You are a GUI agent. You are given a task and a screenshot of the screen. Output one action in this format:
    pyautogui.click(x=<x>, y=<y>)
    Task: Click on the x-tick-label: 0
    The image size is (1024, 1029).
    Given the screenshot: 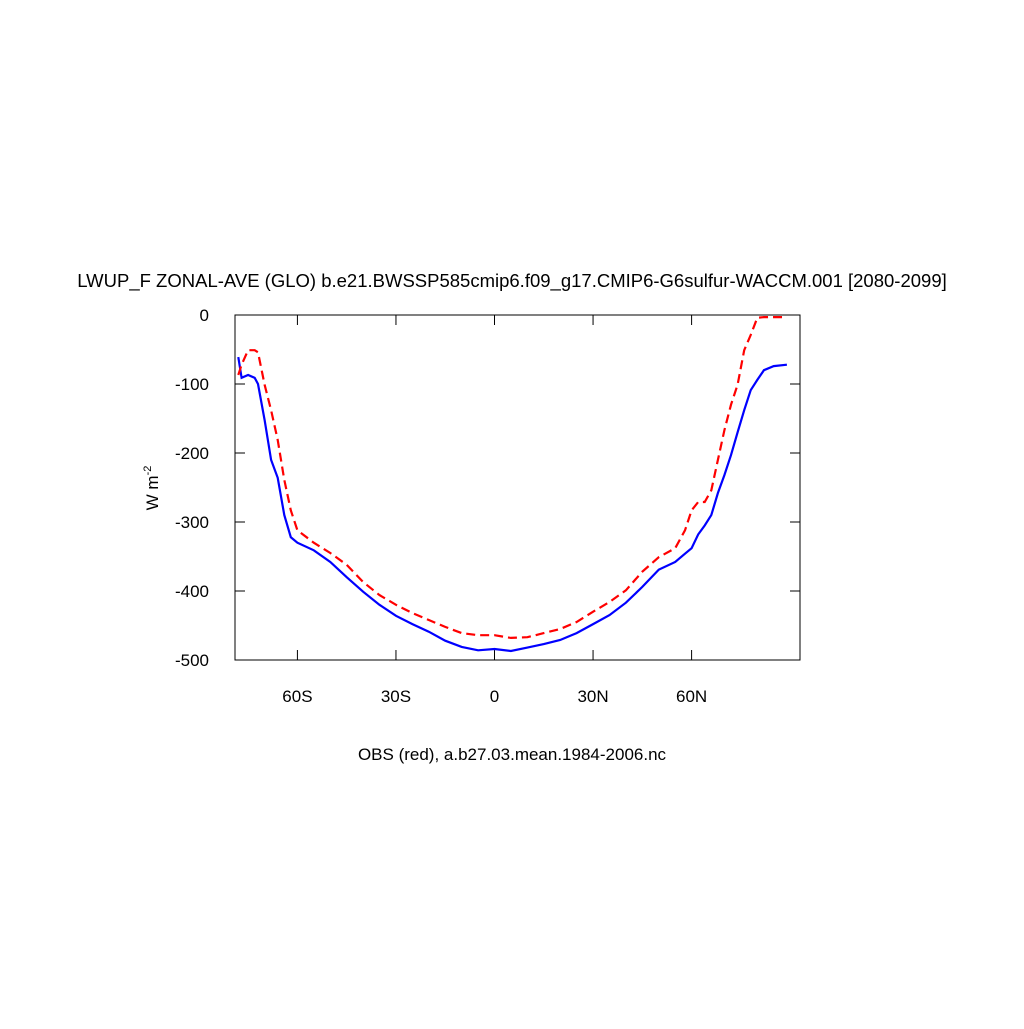 What is the action you would take?
    pyautogui.click(x=494, y=696)
    